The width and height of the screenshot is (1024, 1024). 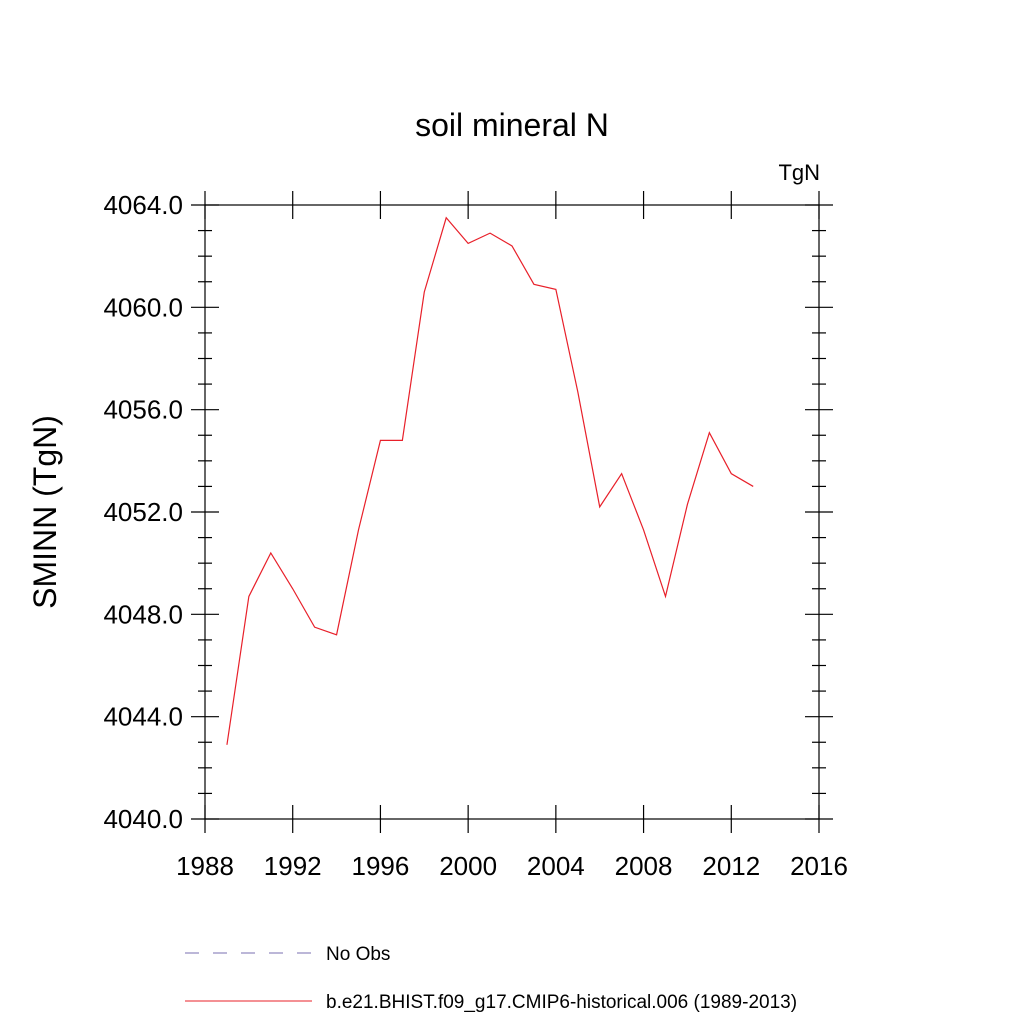 I want to click on y-tick-label: 4040.0, so click(x=143, y=819).